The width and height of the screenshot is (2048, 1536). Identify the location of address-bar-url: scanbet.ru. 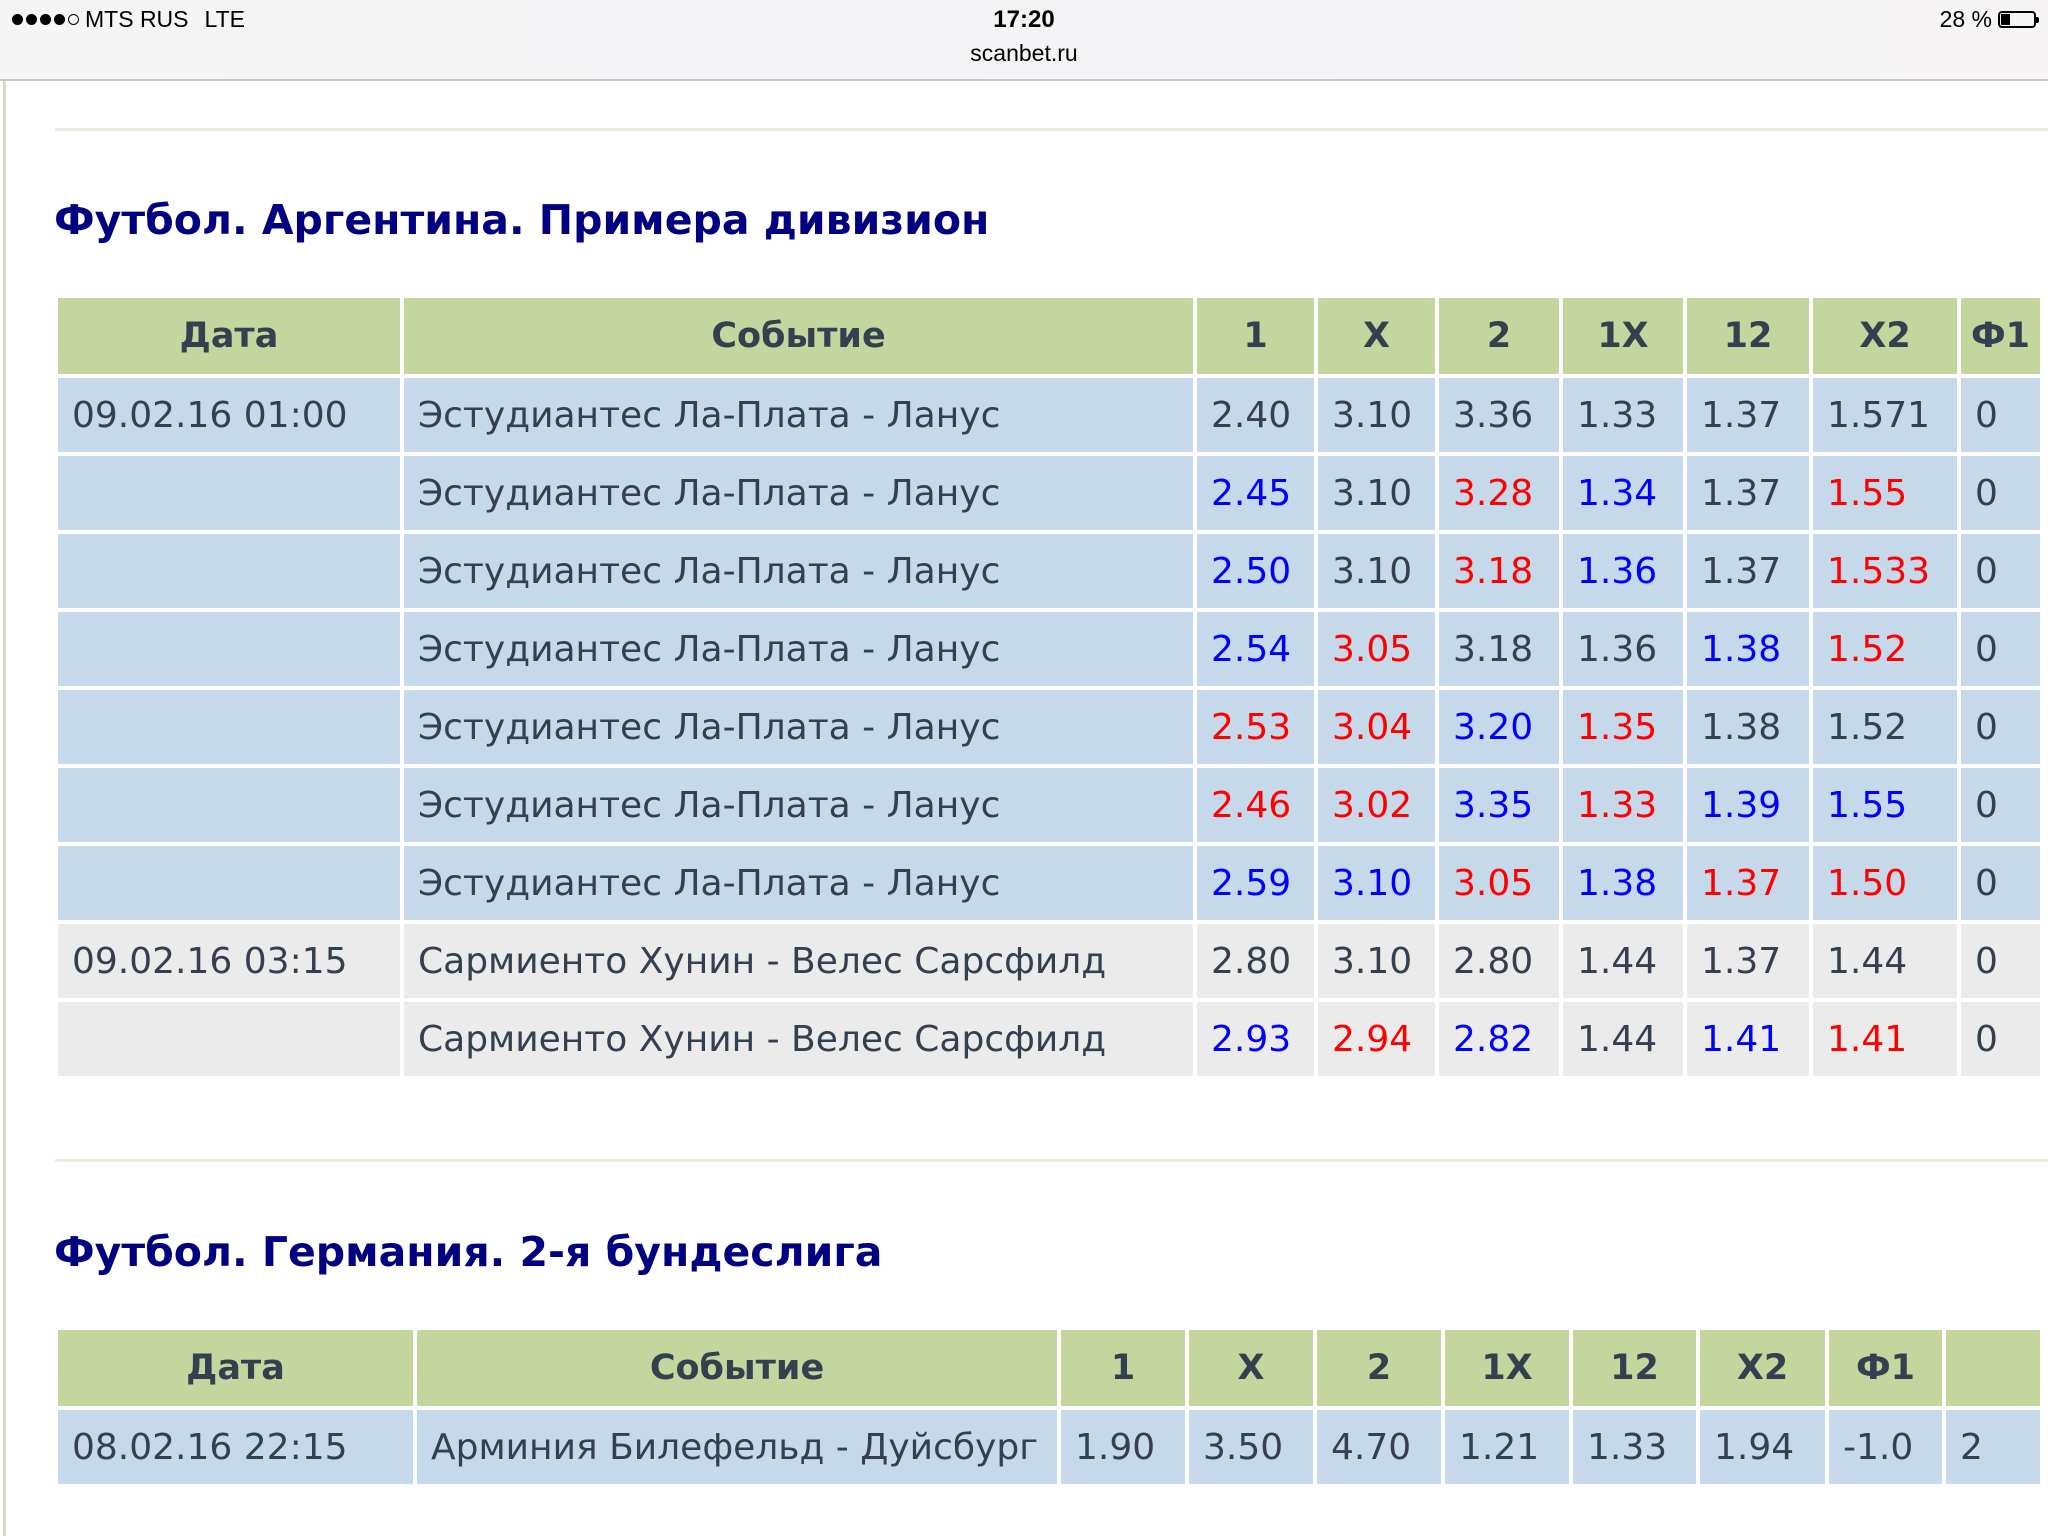
(1024, 53).